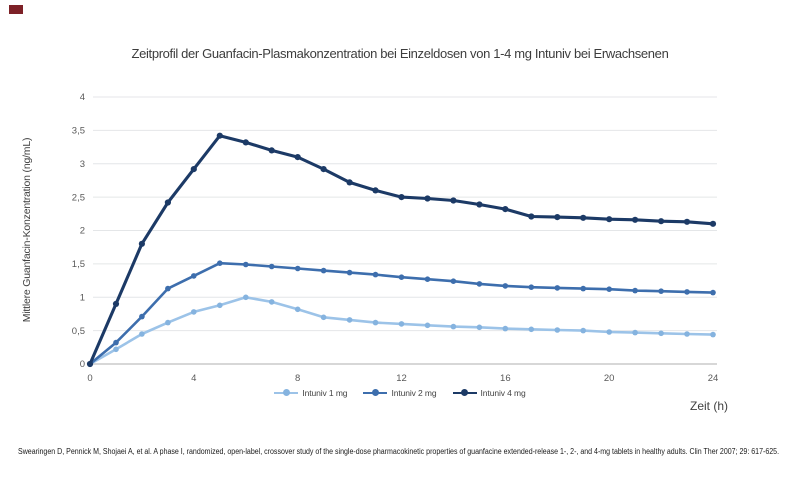 The width and height of the screenshot is (800, 480). What do you see at coordinates (297, 378) in the screenshot?
I see `x-tick-label: 8` at bounding box center [297, 378].